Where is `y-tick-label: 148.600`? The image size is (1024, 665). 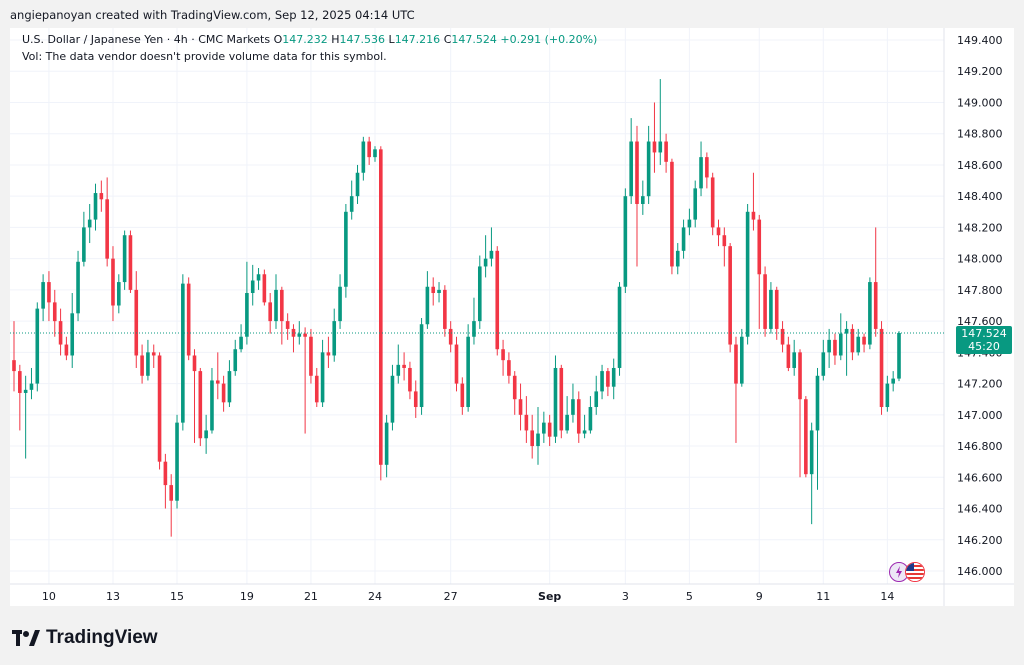 y-tick-label: 148.600 is located at coordinates (980, 165).